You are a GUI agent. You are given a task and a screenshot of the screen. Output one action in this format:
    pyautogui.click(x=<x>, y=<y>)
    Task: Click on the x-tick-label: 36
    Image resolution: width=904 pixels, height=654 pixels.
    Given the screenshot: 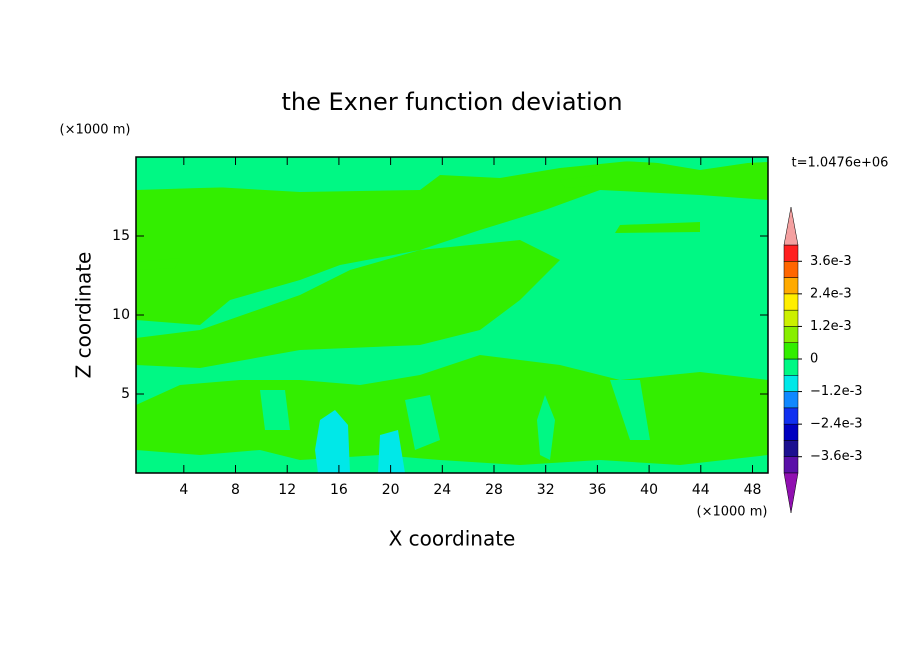 What is the action you would take?
    pyautogui.click(x=597, y=490)
    